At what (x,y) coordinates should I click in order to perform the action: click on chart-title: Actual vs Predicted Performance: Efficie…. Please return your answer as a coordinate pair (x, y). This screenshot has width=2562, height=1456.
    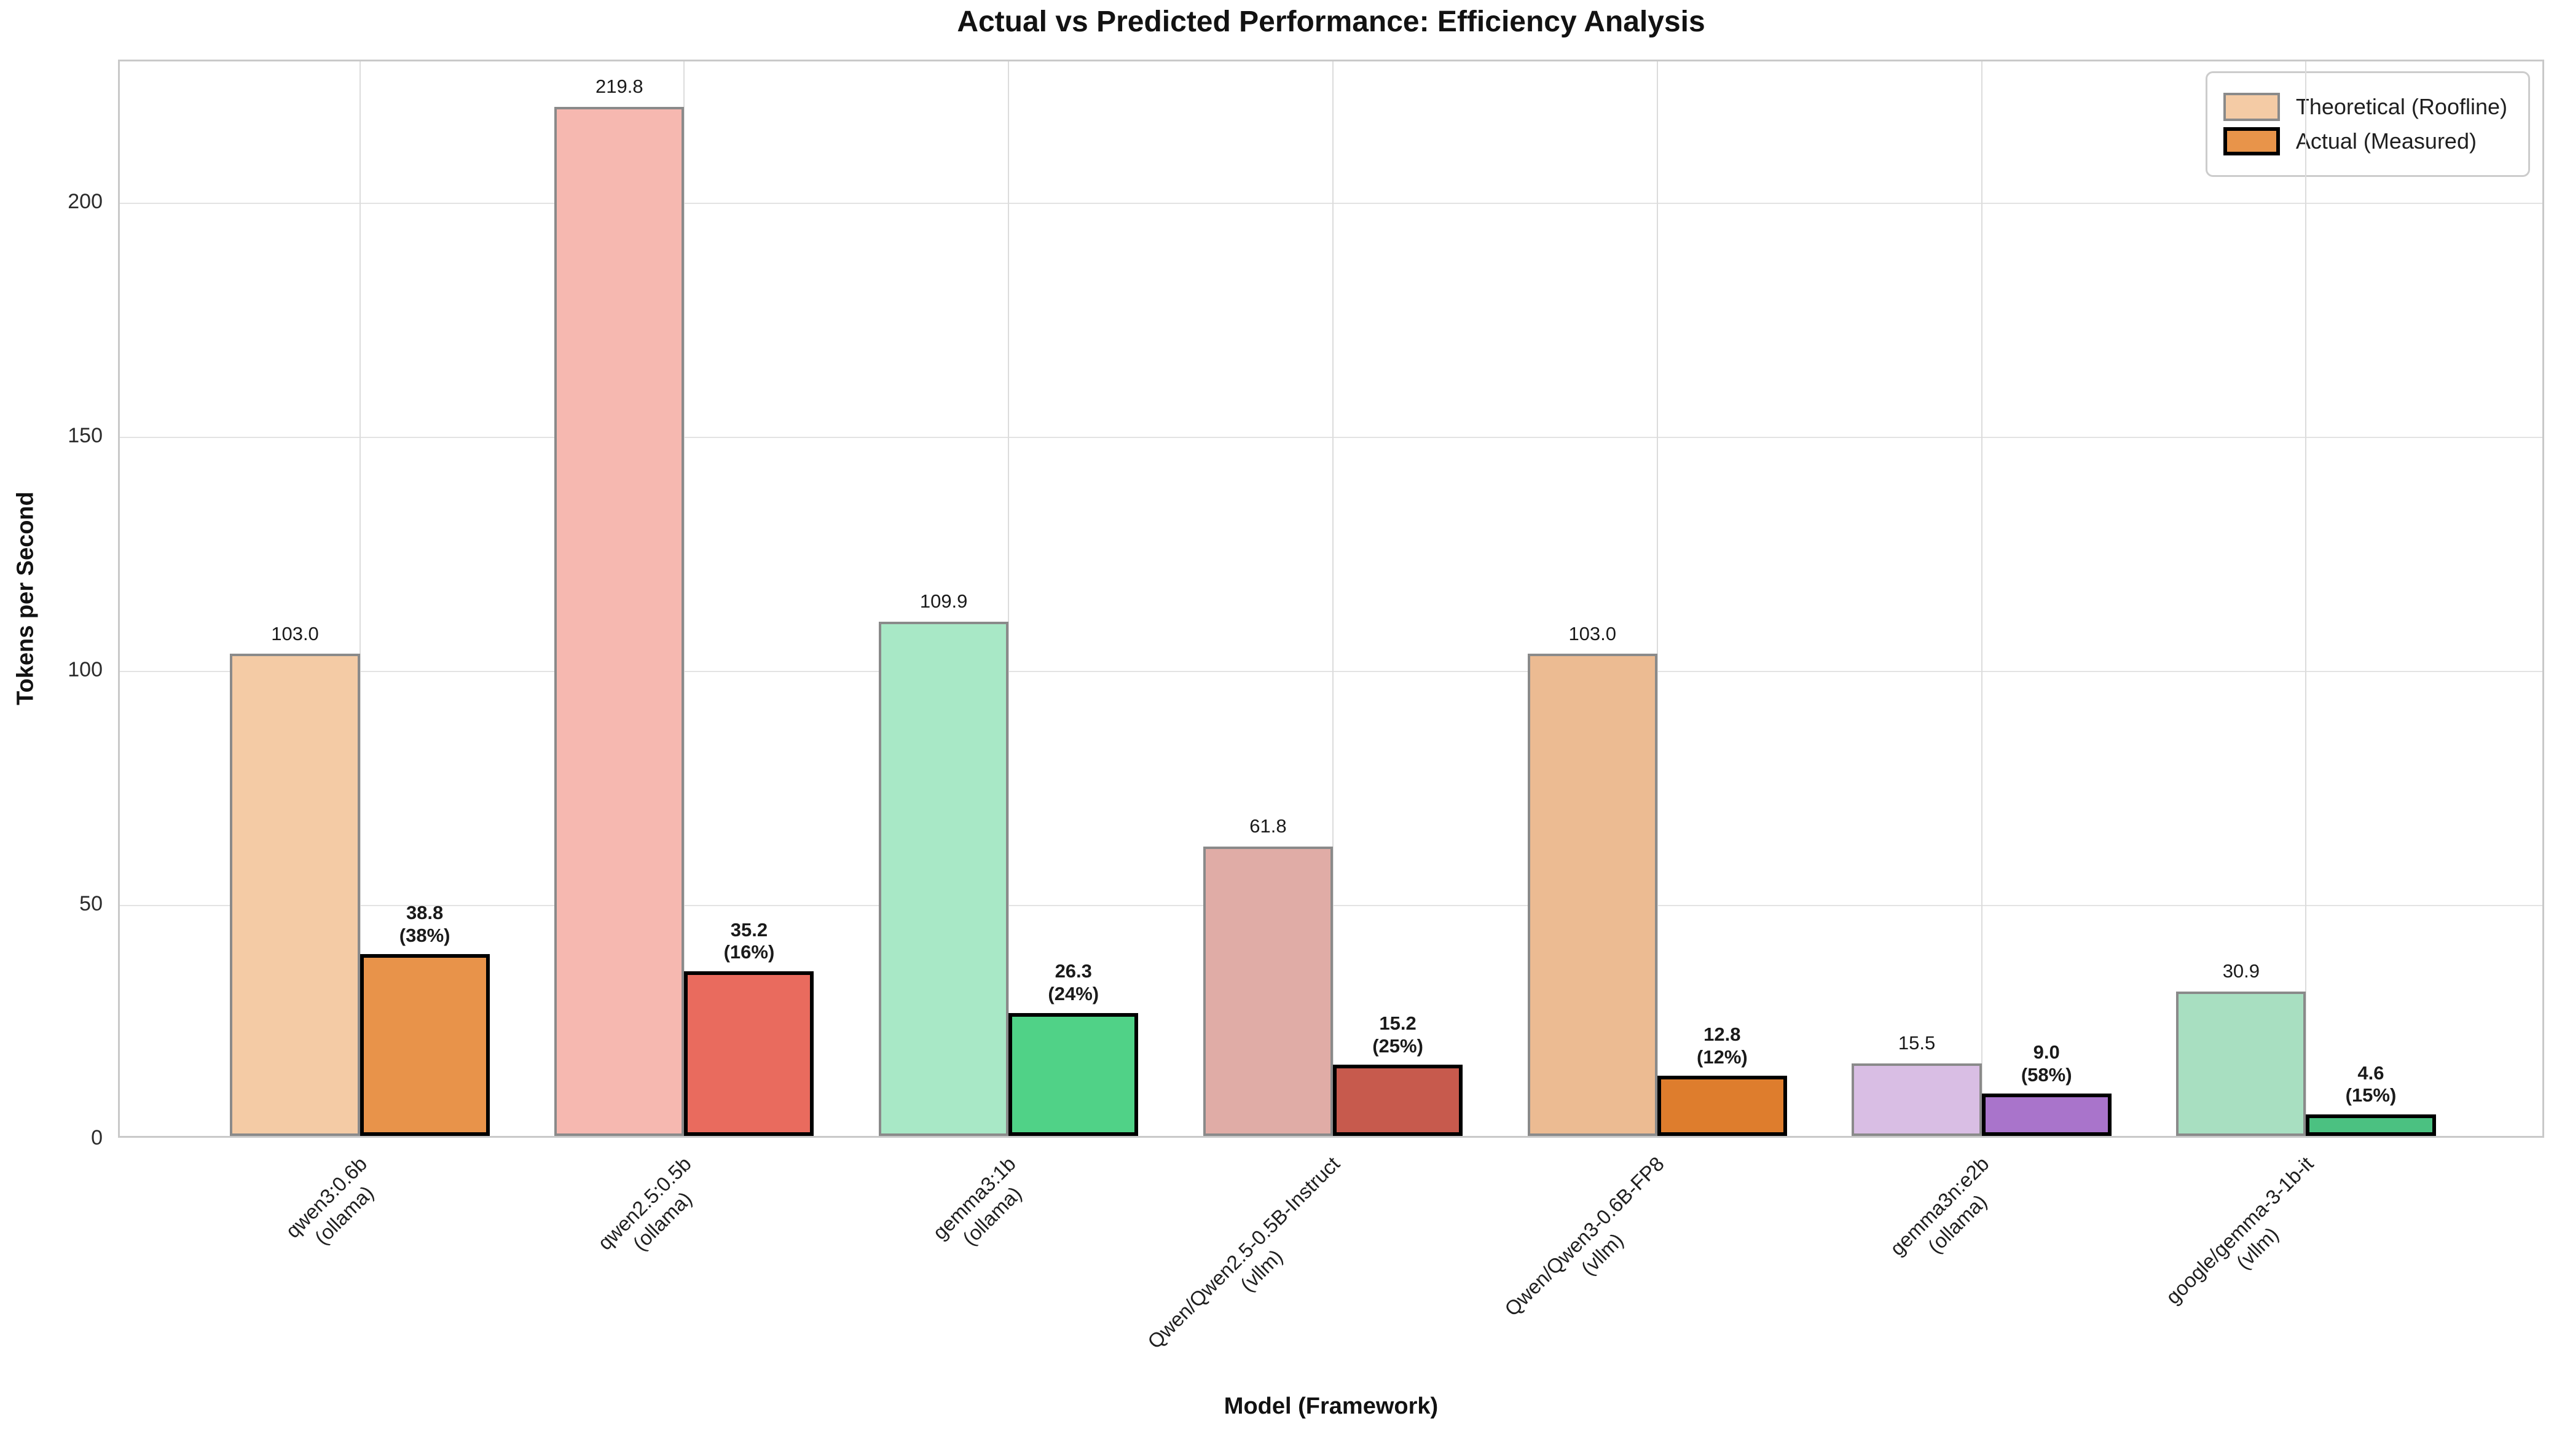
    Looking at the image, I should click on (1331, 22).